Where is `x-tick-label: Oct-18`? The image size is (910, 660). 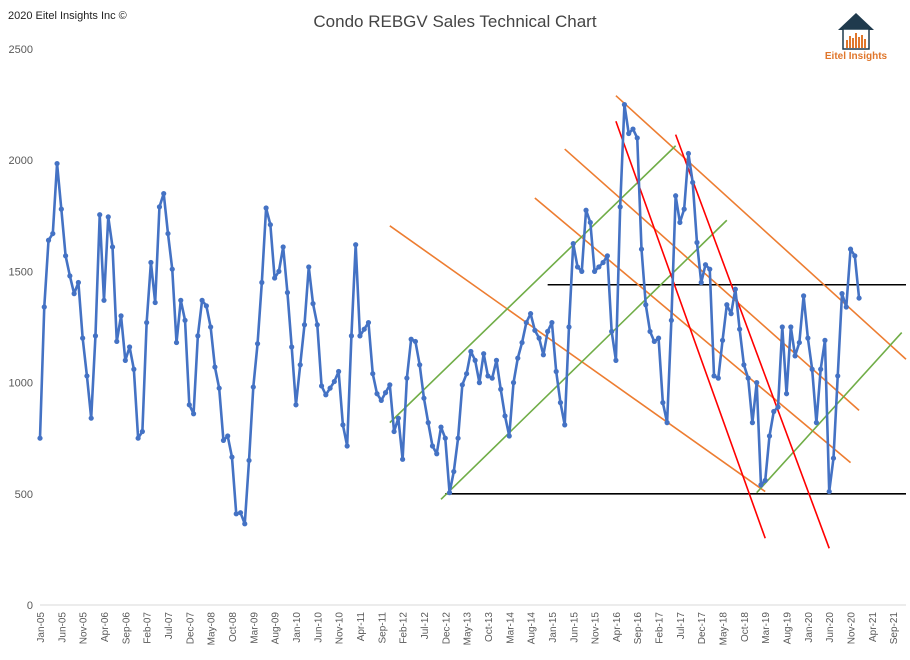 x-tick-label: Oct-18 is located at coordinates (745, 627).